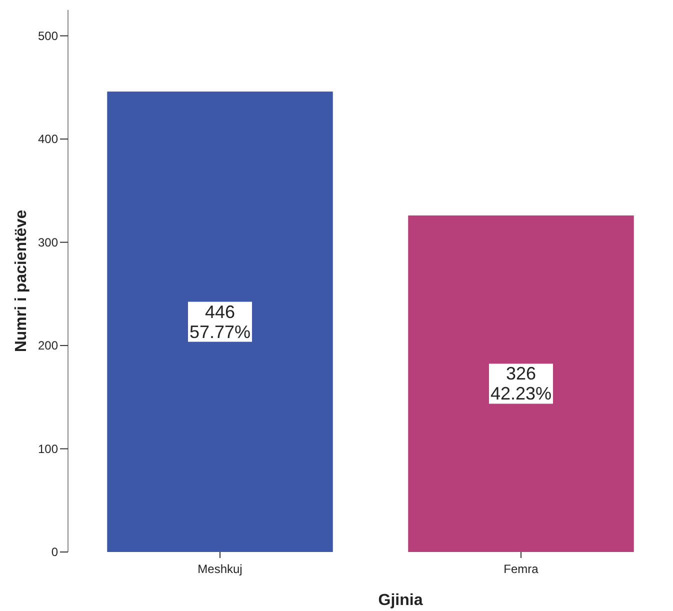  I want to click on y-tick-label: 100, so click(48, 449).